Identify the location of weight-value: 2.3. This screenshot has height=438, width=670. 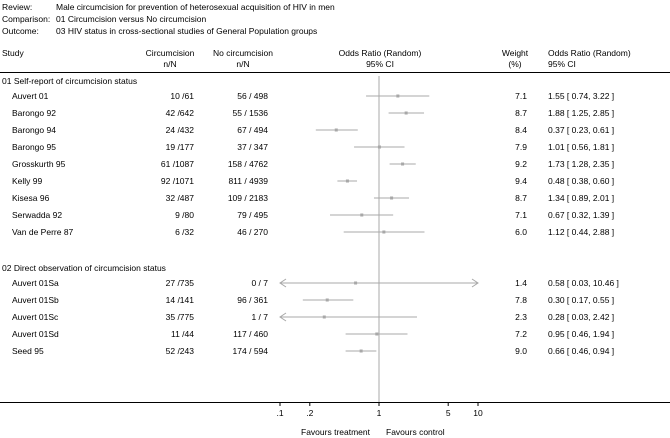
(521, 317).